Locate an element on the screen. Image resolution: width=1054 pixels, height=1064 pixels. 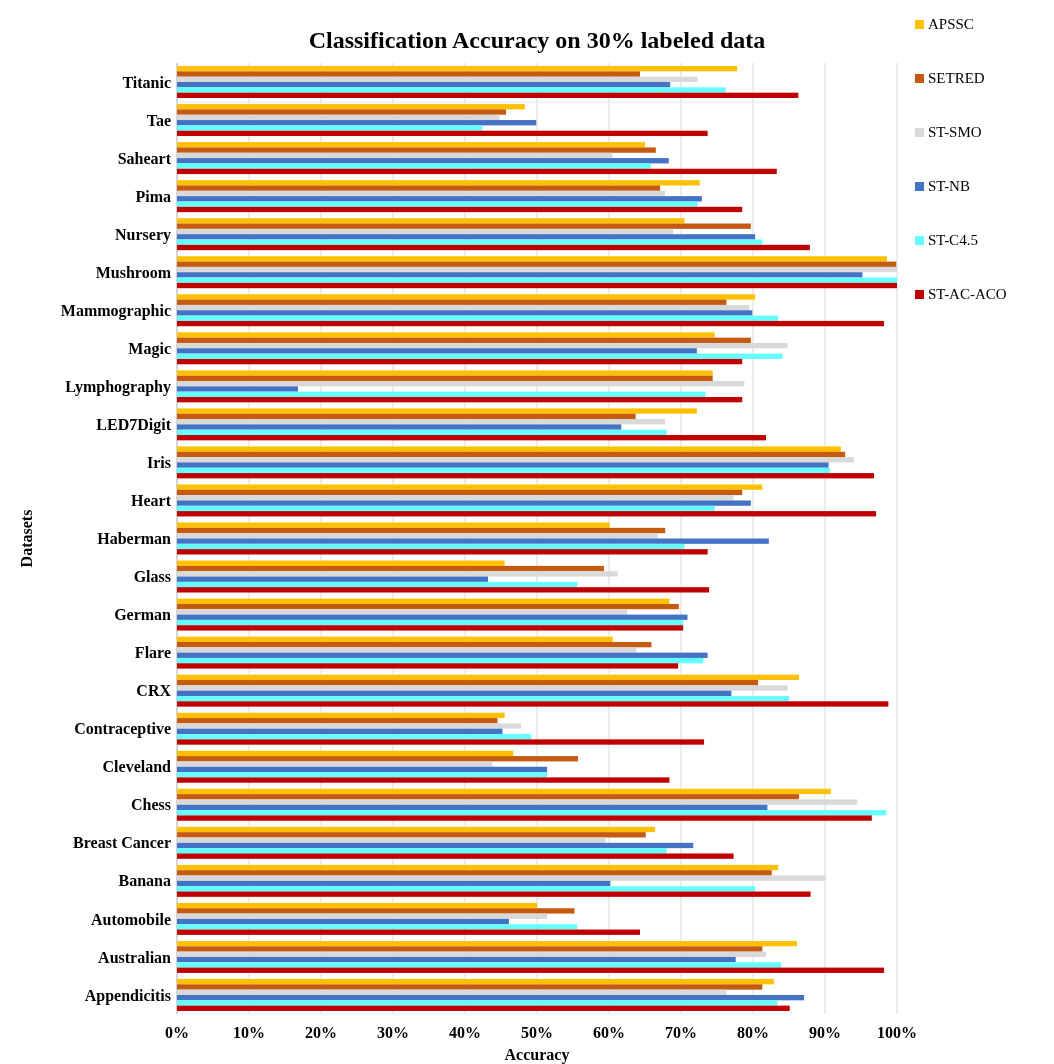
y-tick-label: Mushroom is located at coordinates (133, 272).